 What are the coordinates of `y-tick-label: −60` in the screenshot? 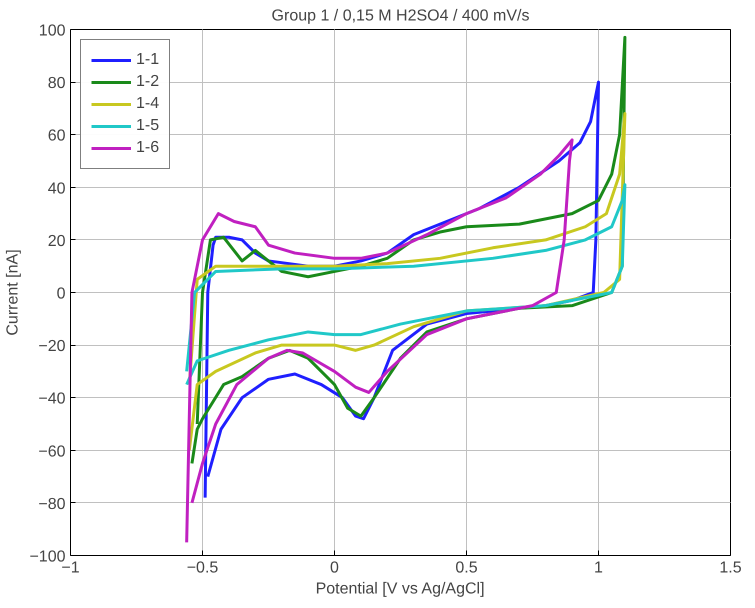 It's located at (52, 451).